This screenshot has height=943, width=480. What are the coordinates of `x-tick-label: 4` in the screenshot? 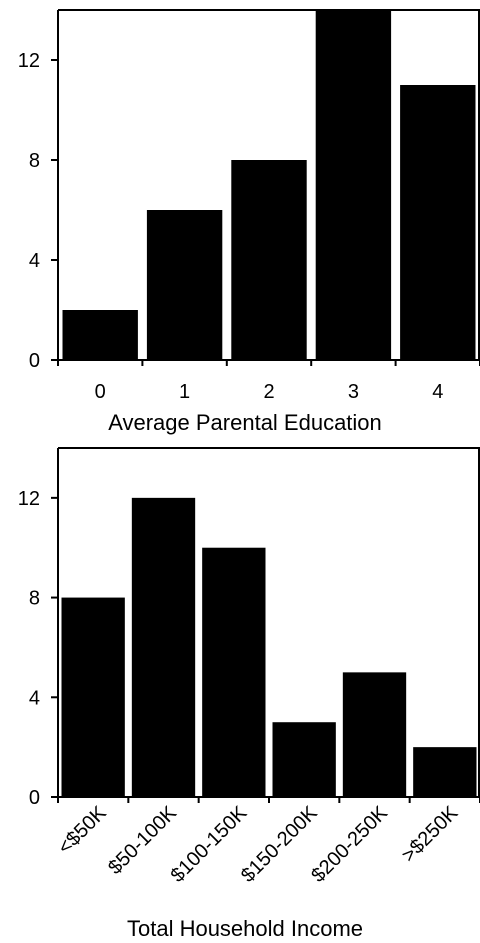 It's located at (437, 392).